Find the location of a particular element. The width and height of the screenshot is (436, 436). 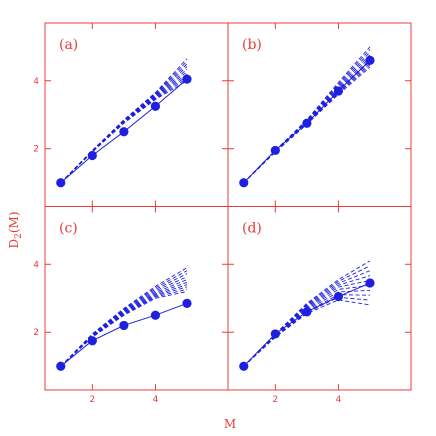

y-axis-label: D2(M) is located at coordinates (15, 229).